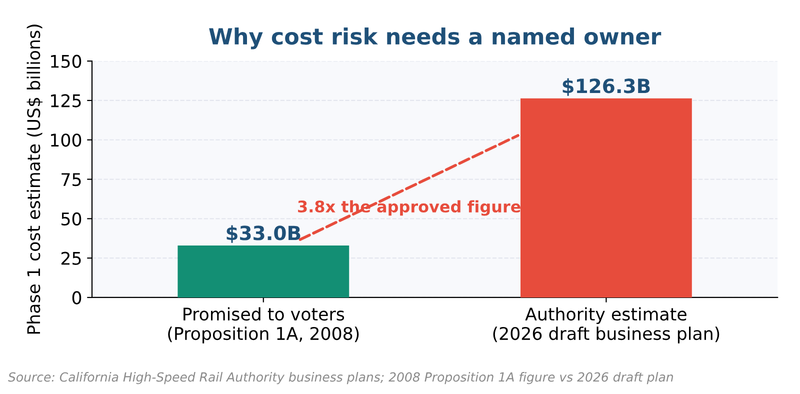 Image resolution: width=800 pixels, height=394 pixels. Describe the element at coordinates (77, 297) in the screenshot. I see `y-tick-label: 0` at that location.